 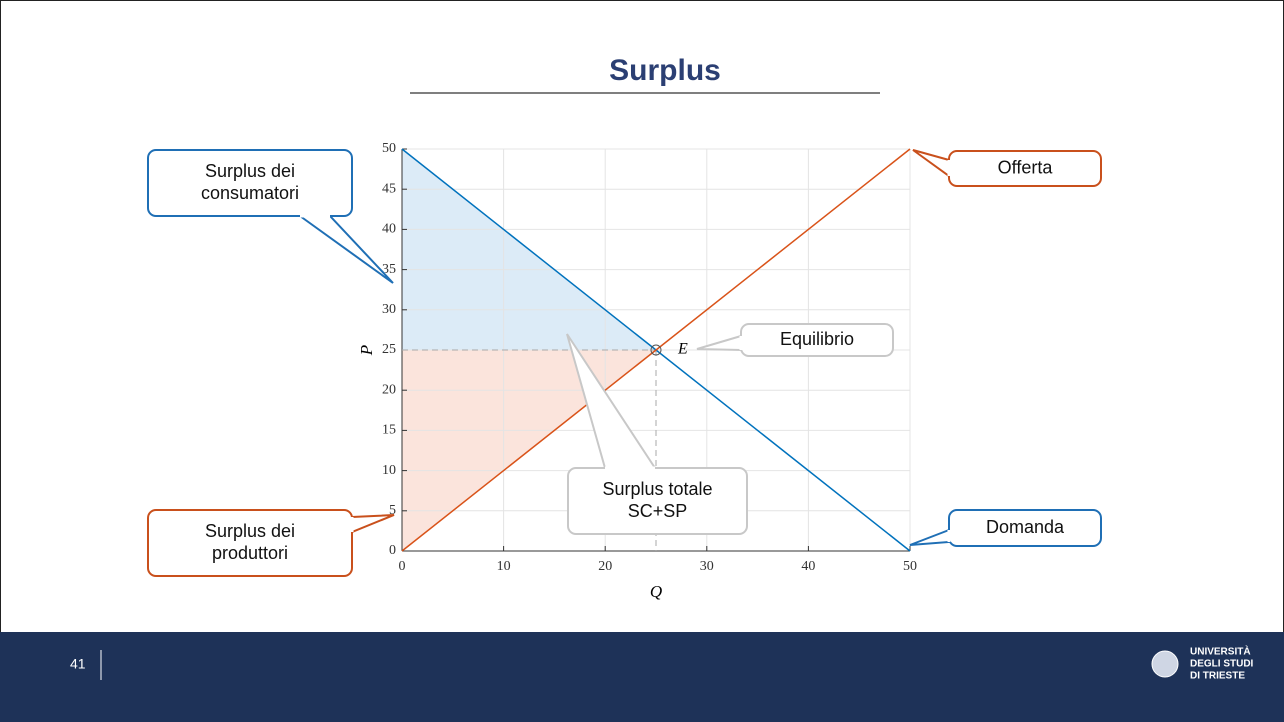 I want to click on y-axis-label: P, so click(x=366, y=350).